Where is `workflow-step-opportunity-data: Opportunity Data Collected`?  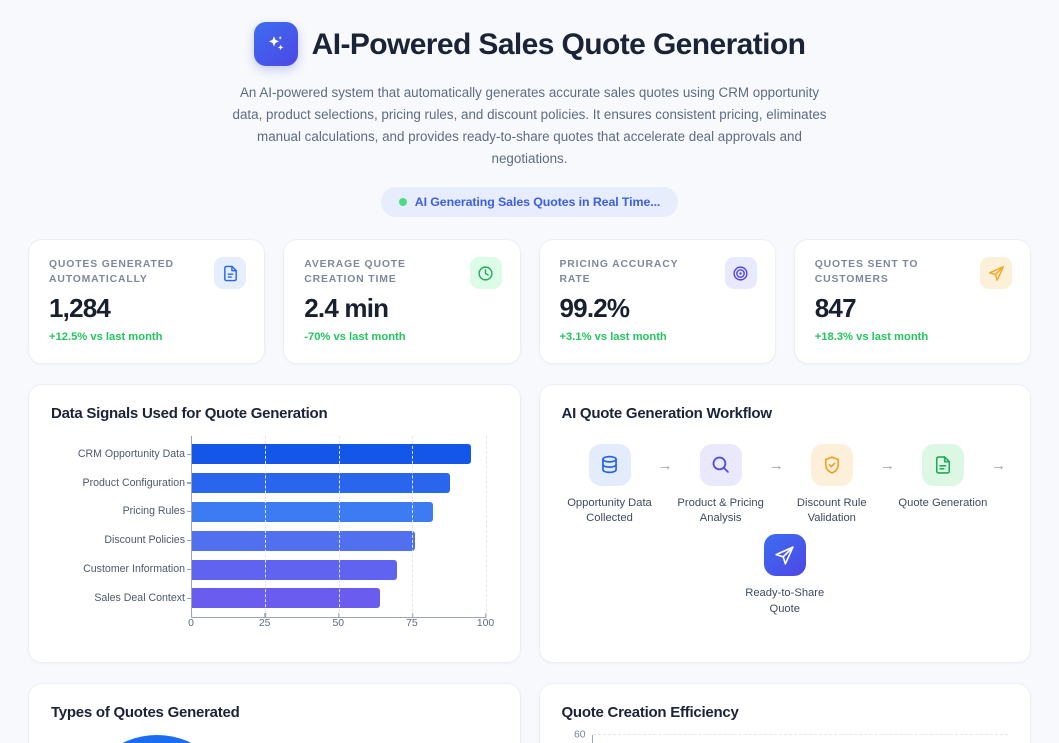 workflow-step-opportunity-data: Opportunity Data Collected is located at coordinates (610, 484).